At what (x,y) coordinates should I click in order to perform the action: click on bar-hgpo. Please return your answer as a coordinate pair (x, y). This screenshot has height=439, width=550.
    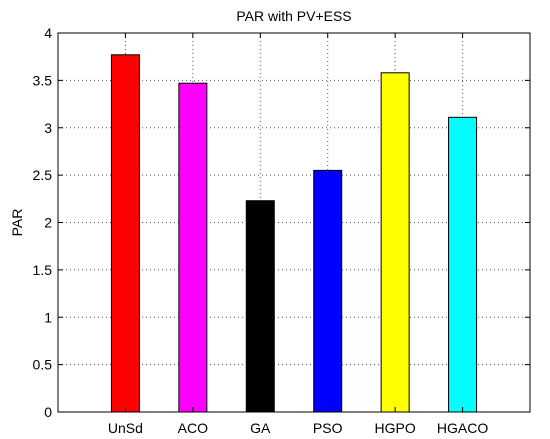
    Looking at the image, I should click on (395, 242).